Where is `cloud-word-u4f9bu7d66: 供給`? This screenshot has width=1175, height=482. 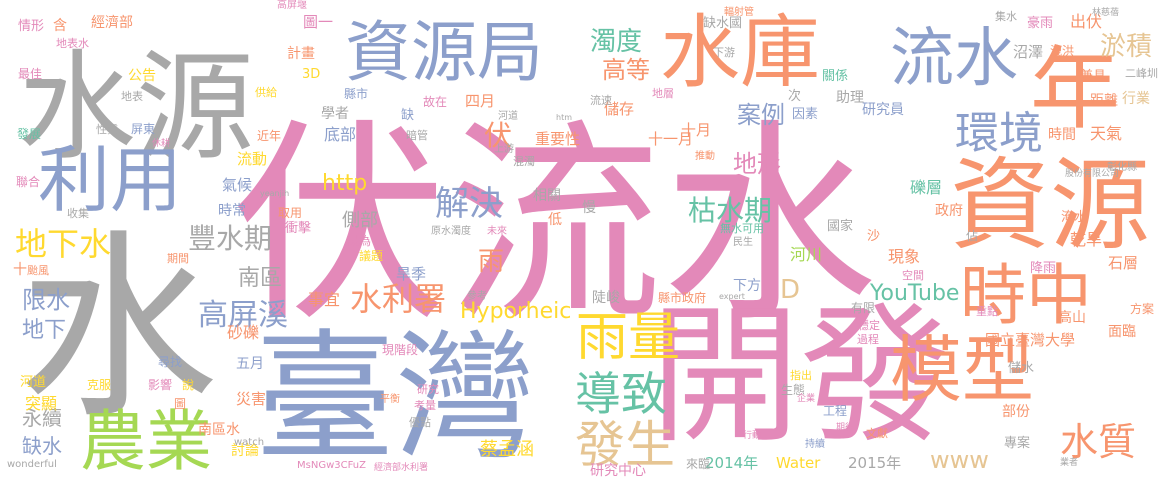 cloud-word-u4f9bu7d66: 供給 is located at coordinates (266, 92).